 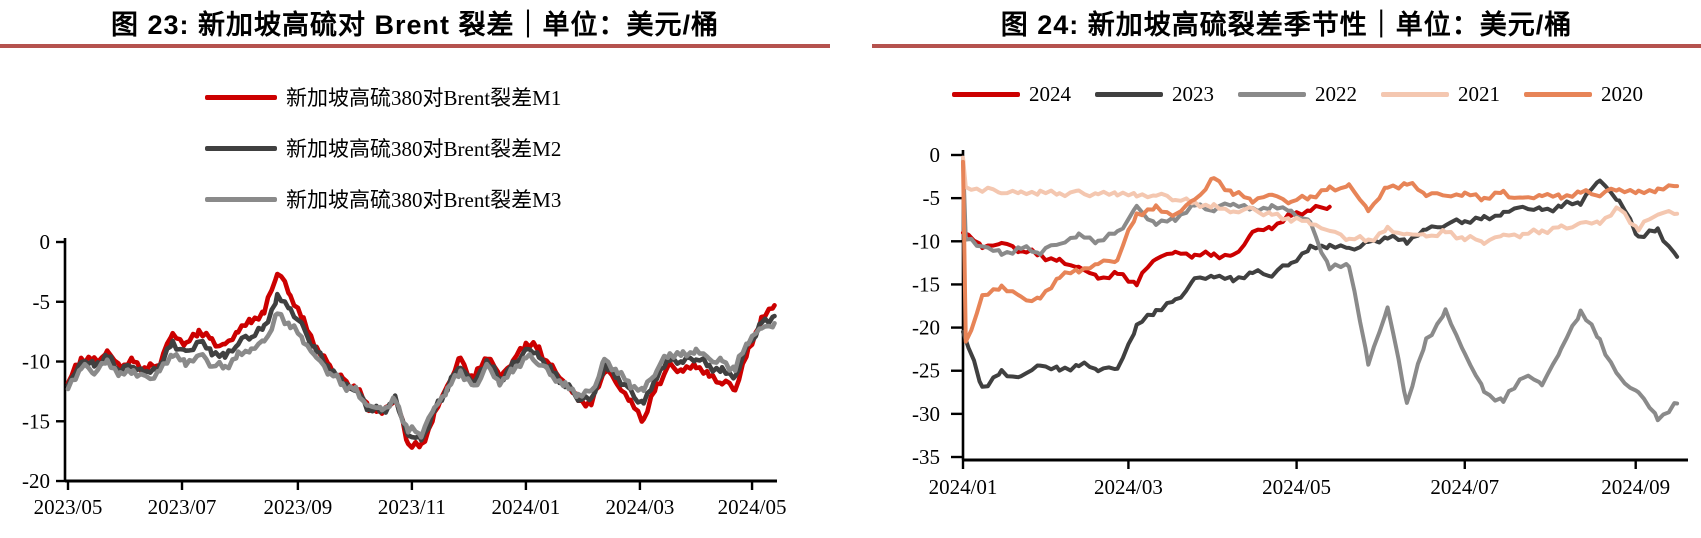 What do you see at coordinates (424, 98) in the screenshot?
I see `legend-label: 新加坡高硫380对Brent裂差M1` at bounding box center [424, 98].